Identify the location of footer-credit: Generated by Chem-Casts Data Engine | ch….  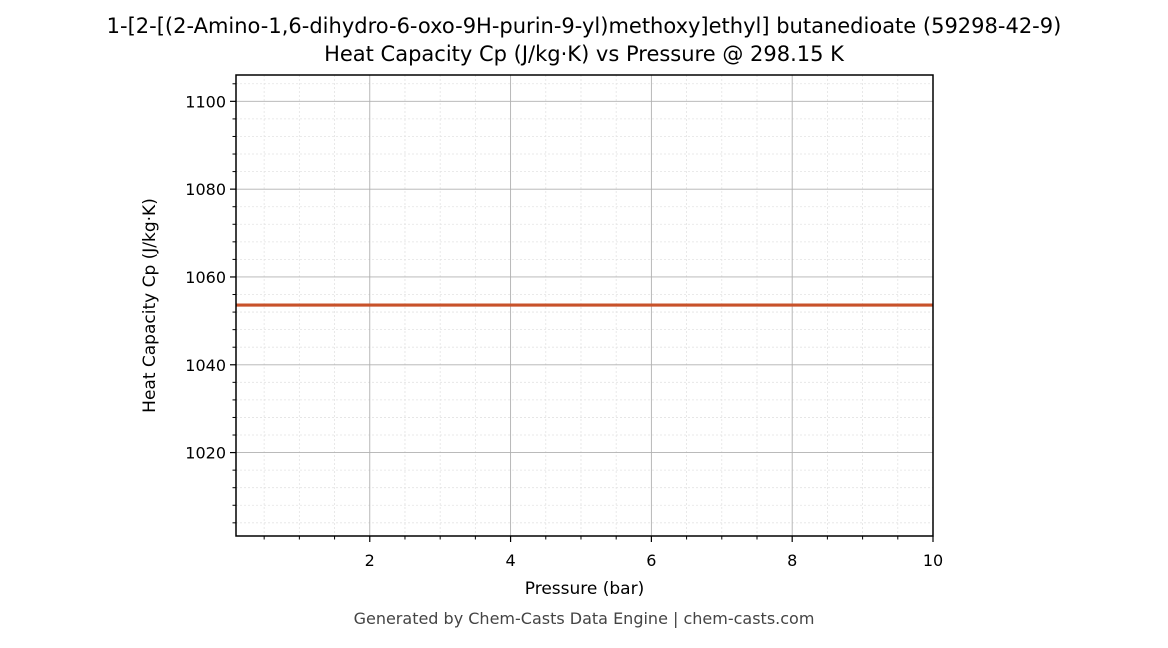
(584, 618).